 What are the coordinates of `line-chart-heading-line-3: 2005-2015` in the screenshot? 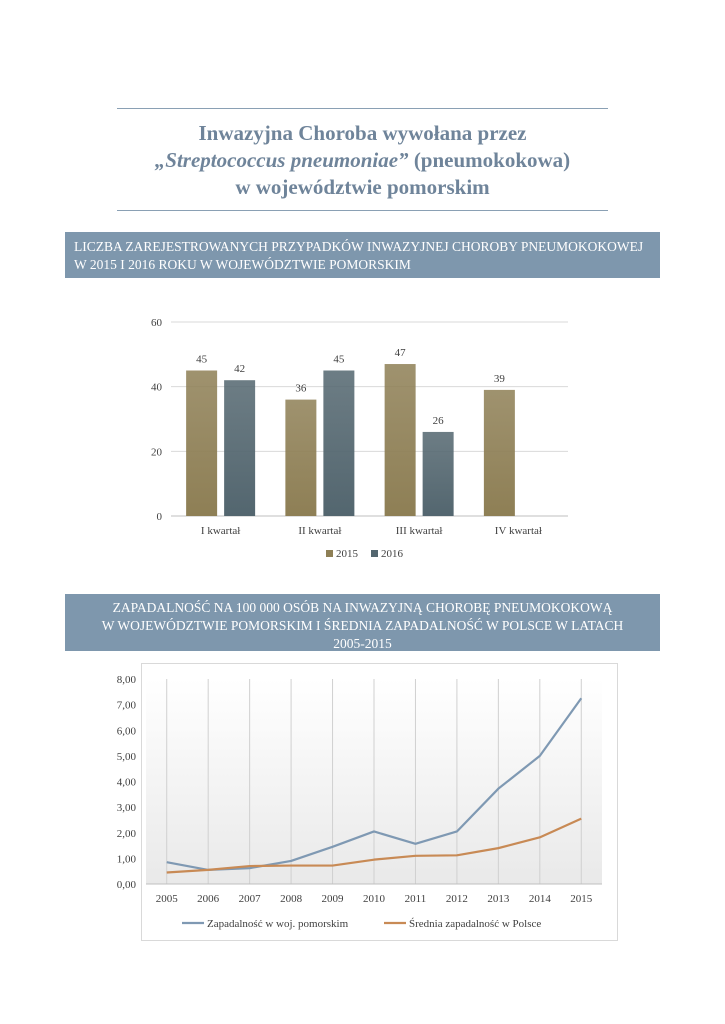 It's located at (362, 643).